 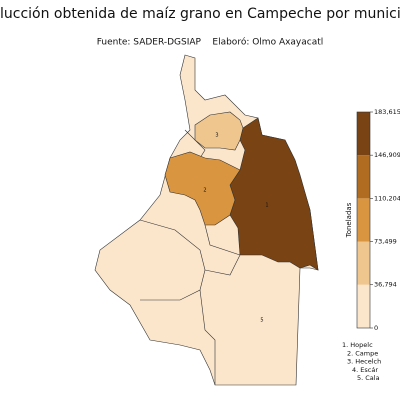 I want to click on colorbar-tick-label: 73,499, so click(x=385, y=242).